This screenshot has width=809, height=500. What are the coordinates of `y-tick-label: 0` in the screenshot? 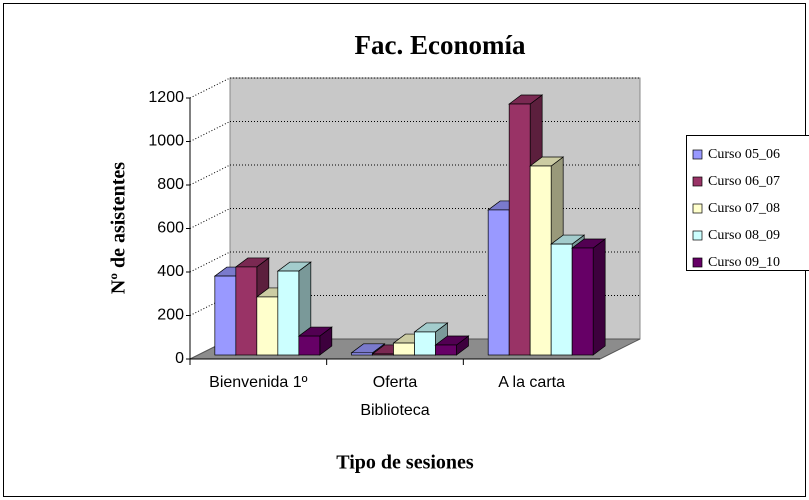 It's located at (179, 358).